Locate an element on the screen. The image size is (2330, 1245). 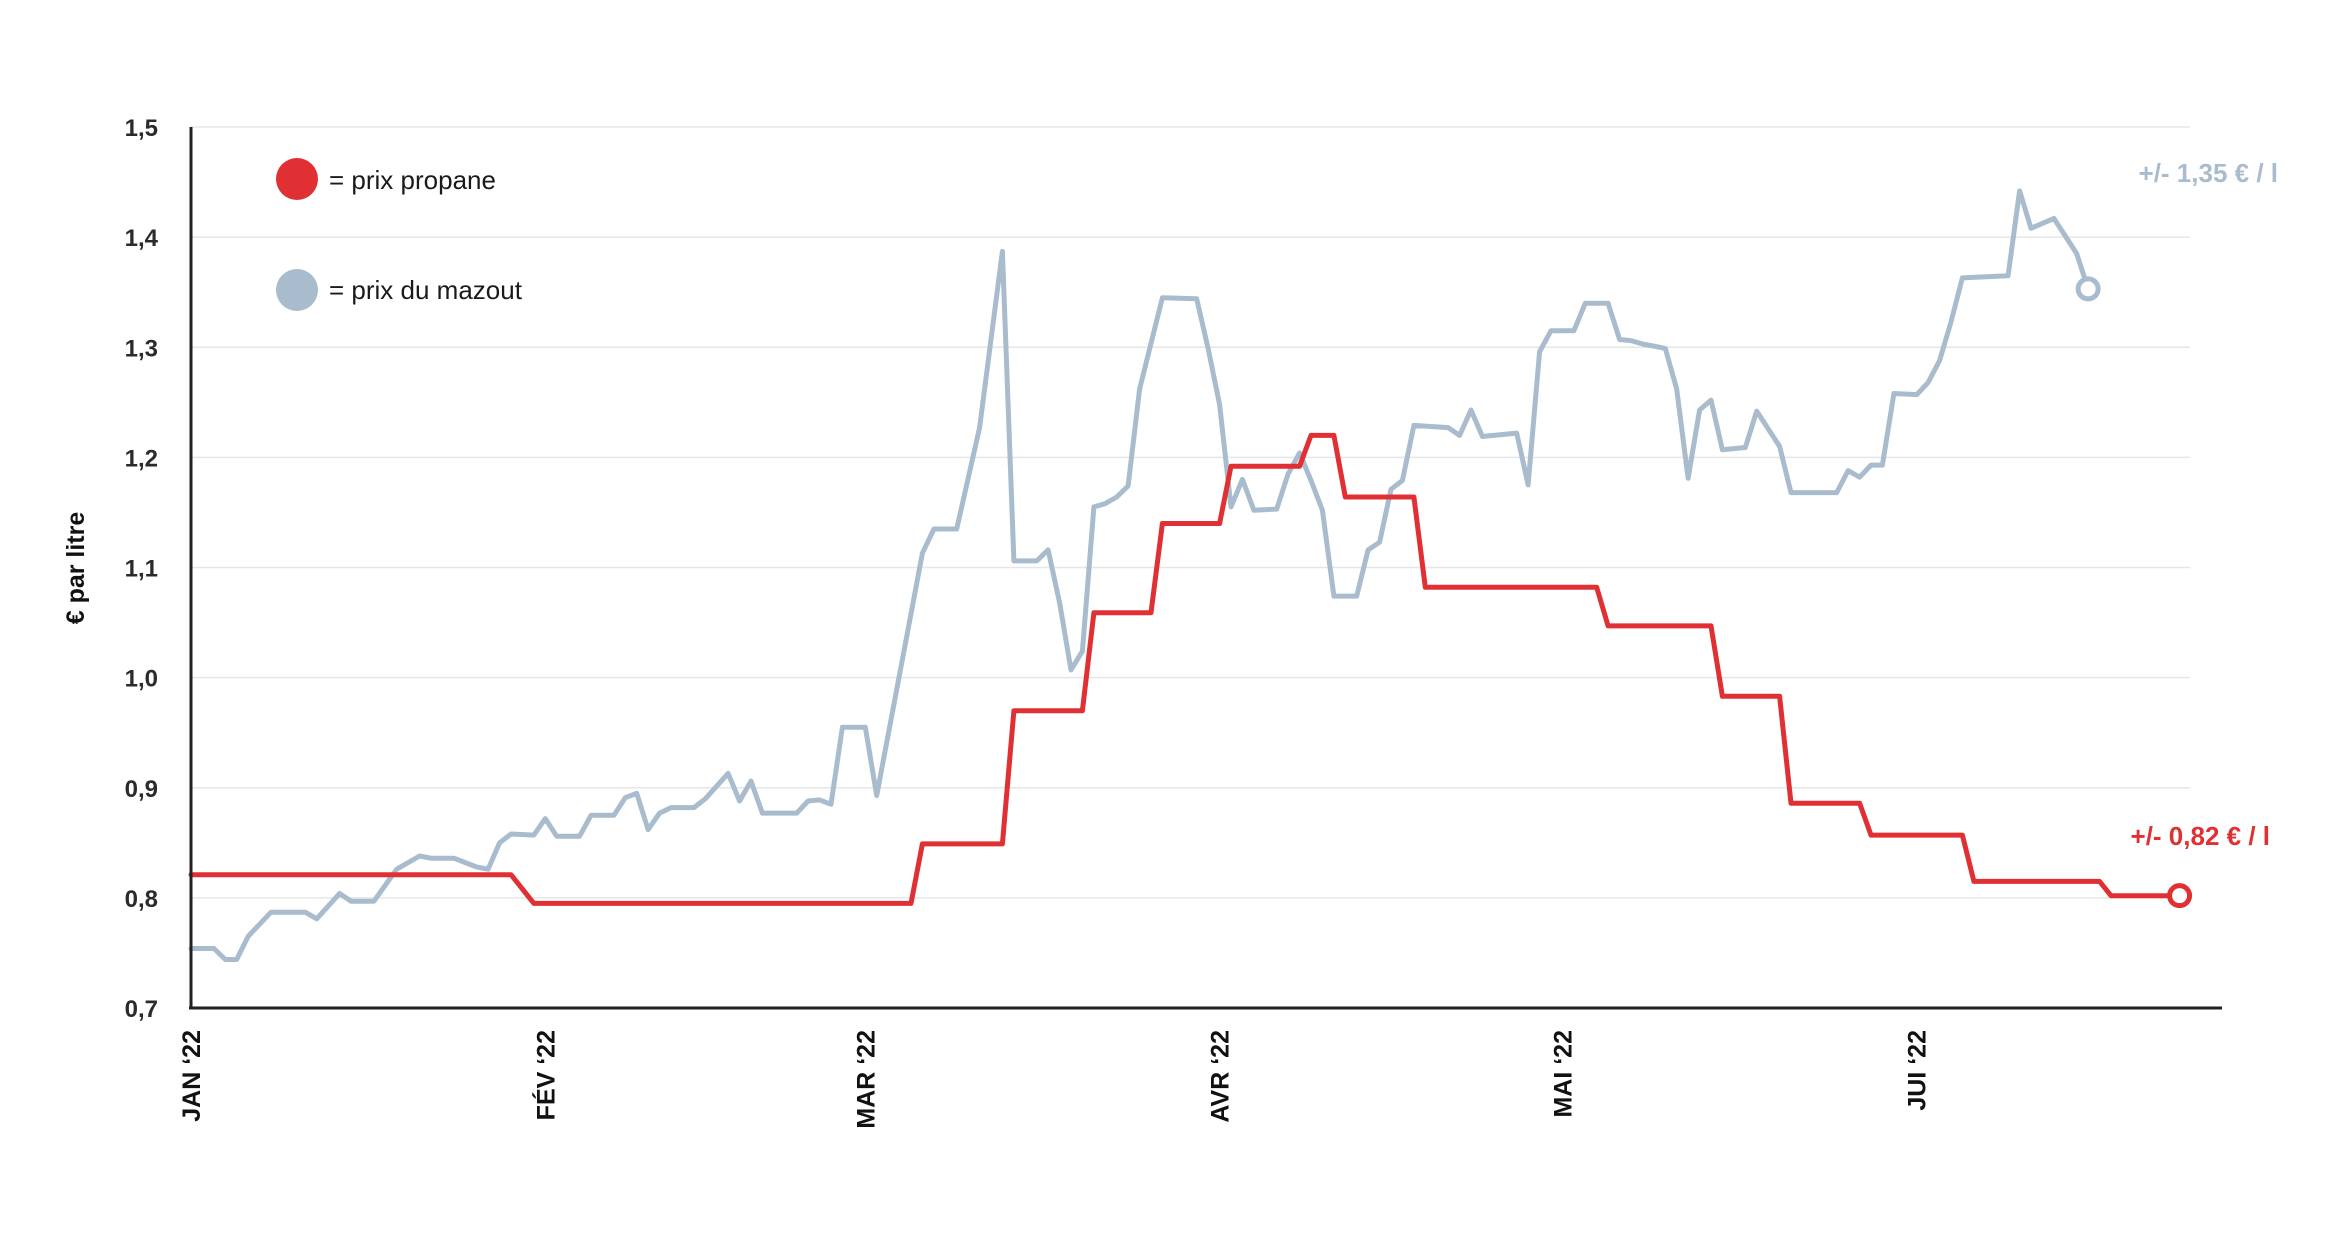
x-month-label: AVR ‘22 is located at coordinates (1221, 1076).